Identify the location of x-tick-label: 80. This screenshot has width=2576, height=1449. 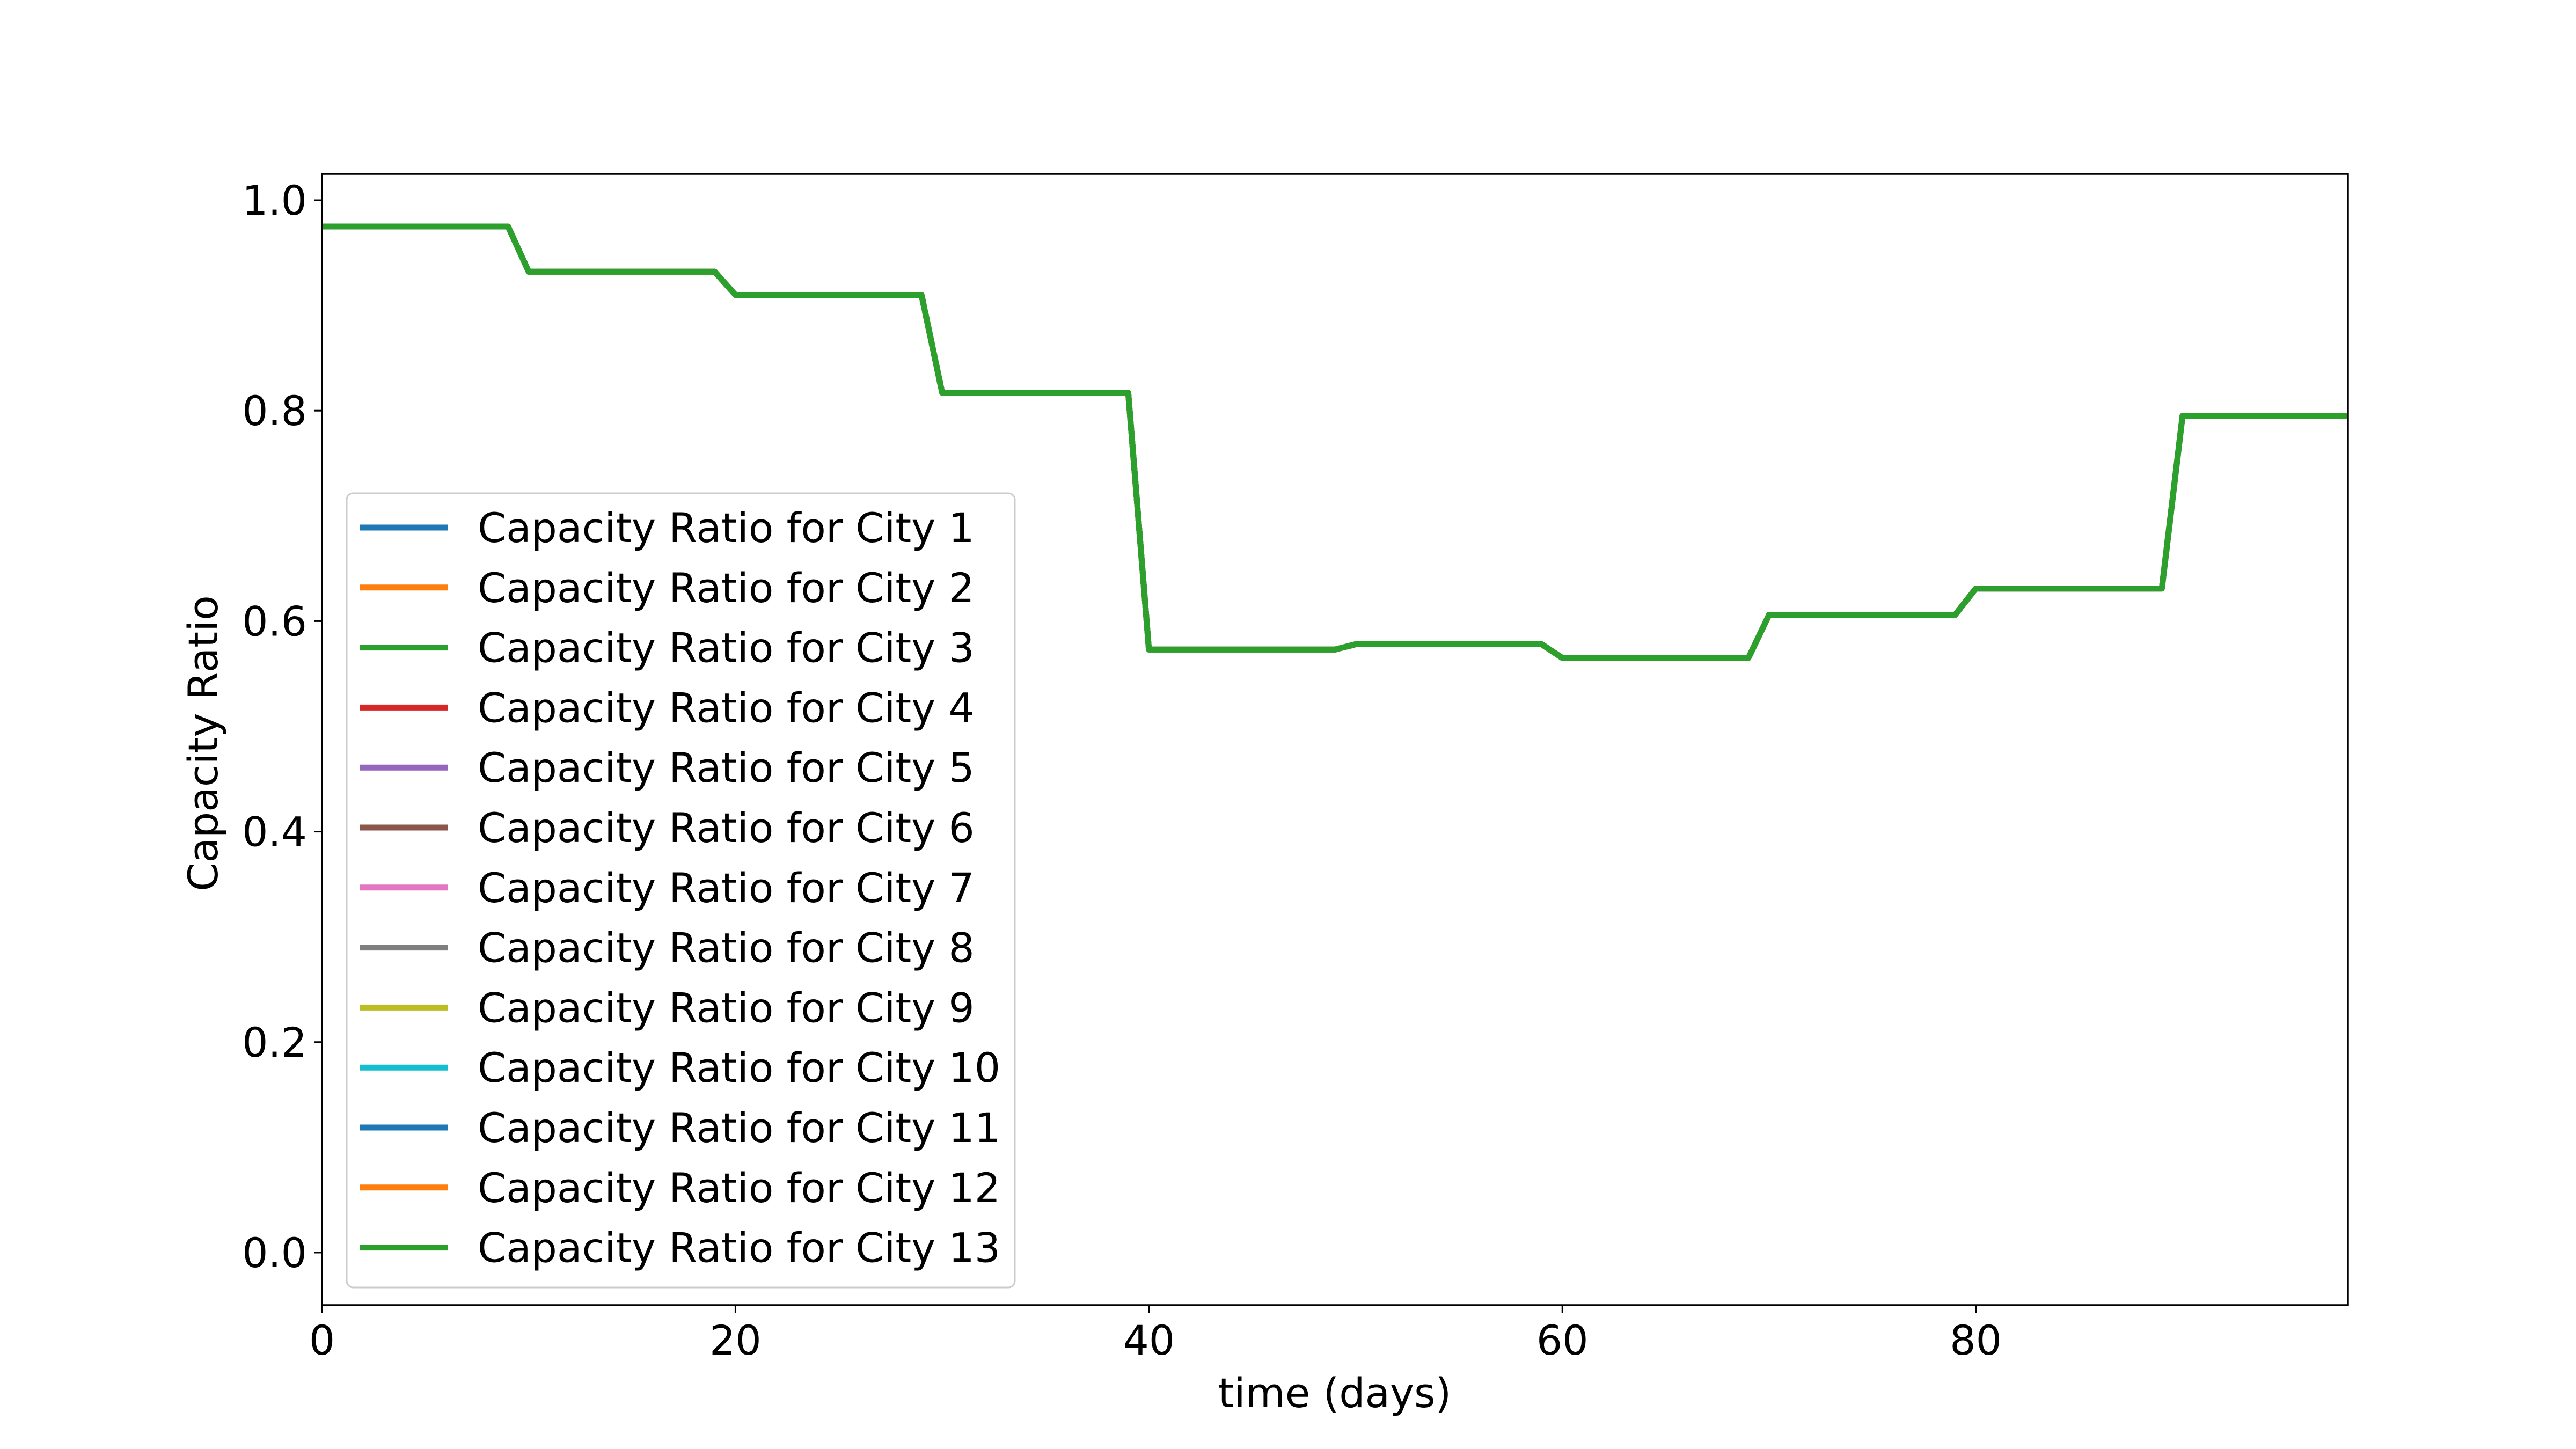
(1976, 1340).